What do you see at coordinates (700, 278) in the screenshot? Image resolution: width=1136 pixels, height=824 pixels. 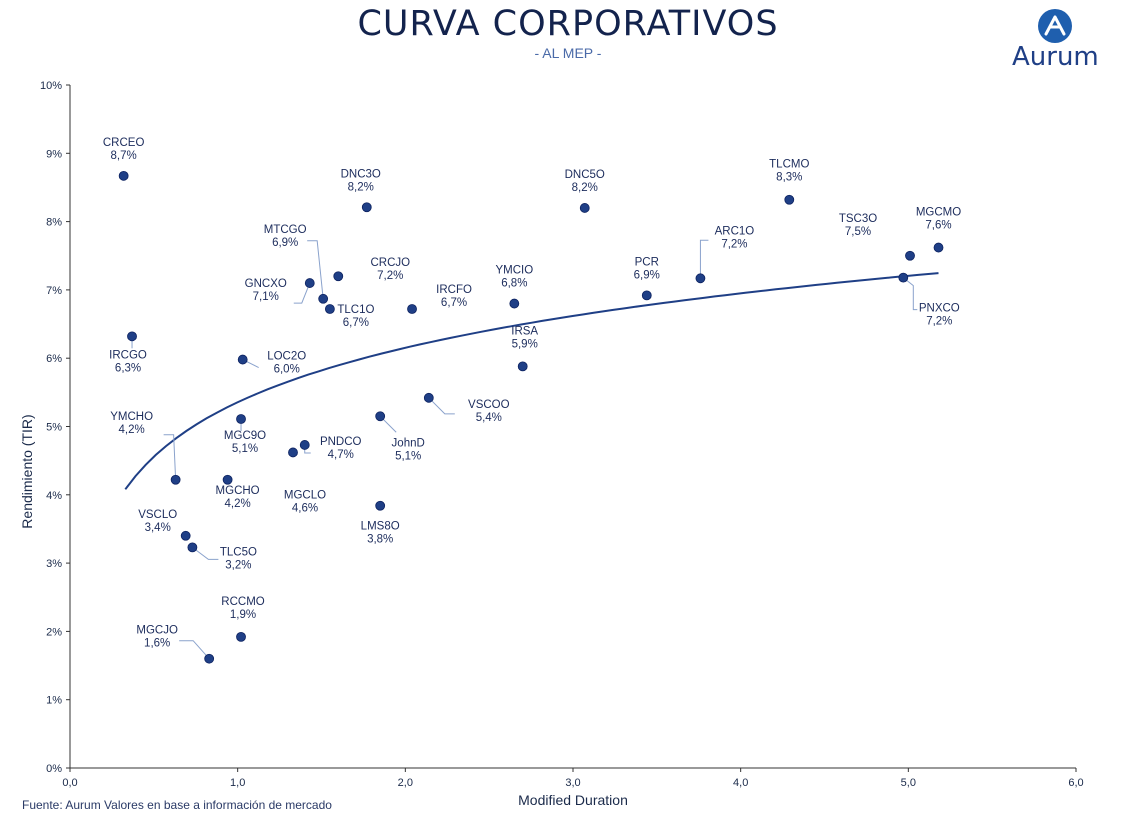 I see `data-point-arc1o` at bounding box center [700, 278].